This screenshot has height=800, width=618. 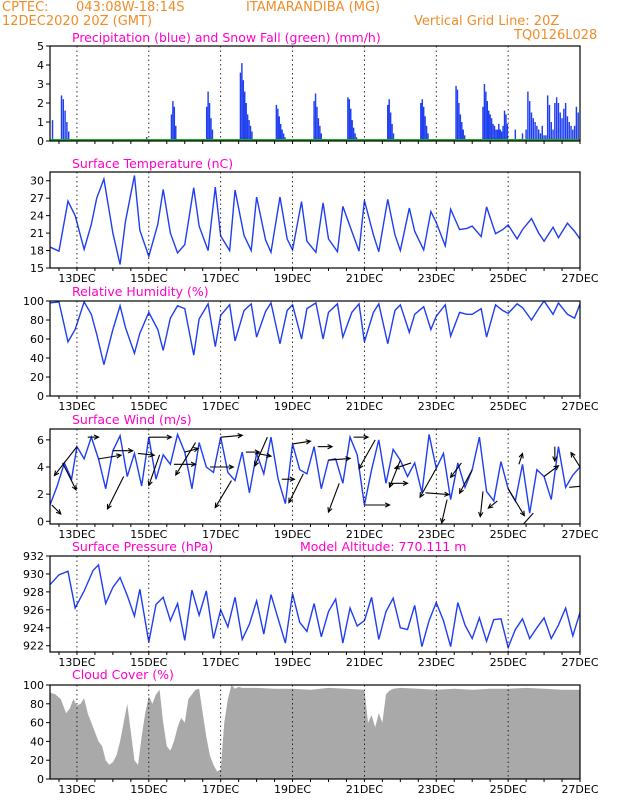 I want to click on plot-area-pressure, so click(x=315, y=606).